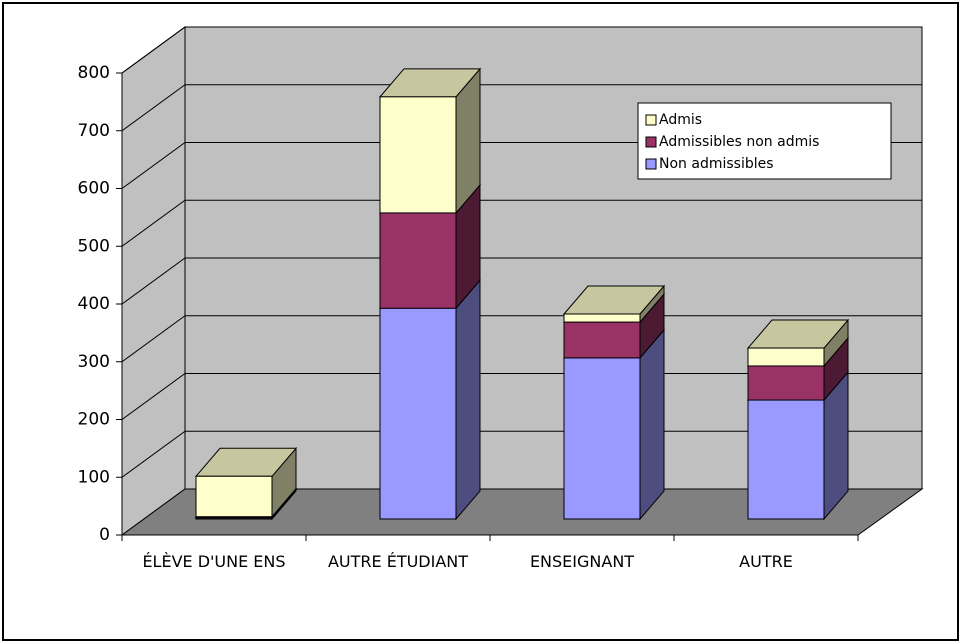 Image resolution: width=962 pixels, height=644 pixels. What do you see at coordinates (398, 561) in the screenshot?
I see `x-tick-label: AUTRE ÉTUDIANT` at bounding box center [398, 561].